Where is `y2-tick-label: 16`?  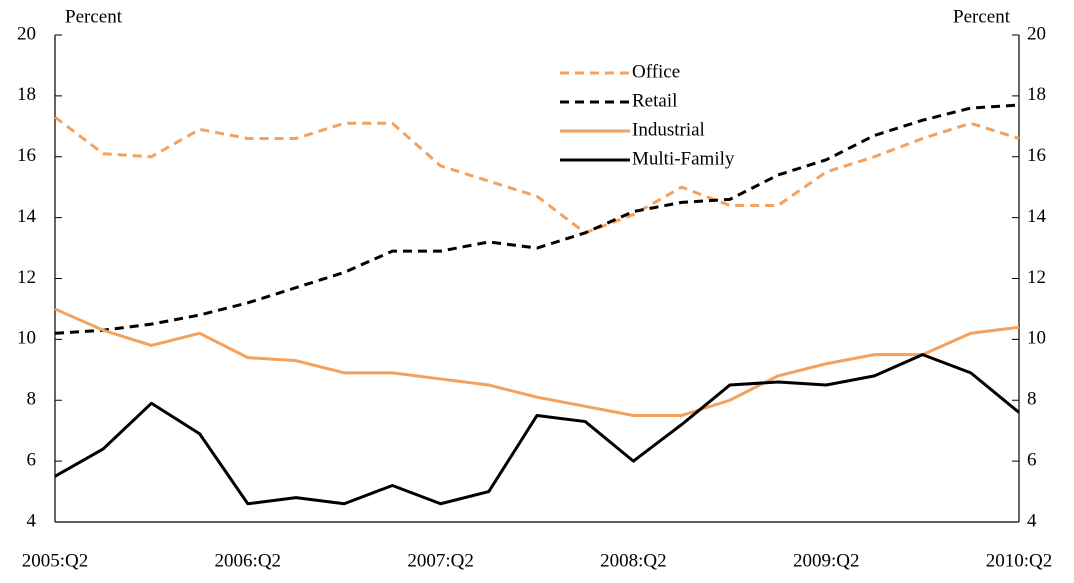
y2-tick-label: 16 is located at coordinates (1036, 155).